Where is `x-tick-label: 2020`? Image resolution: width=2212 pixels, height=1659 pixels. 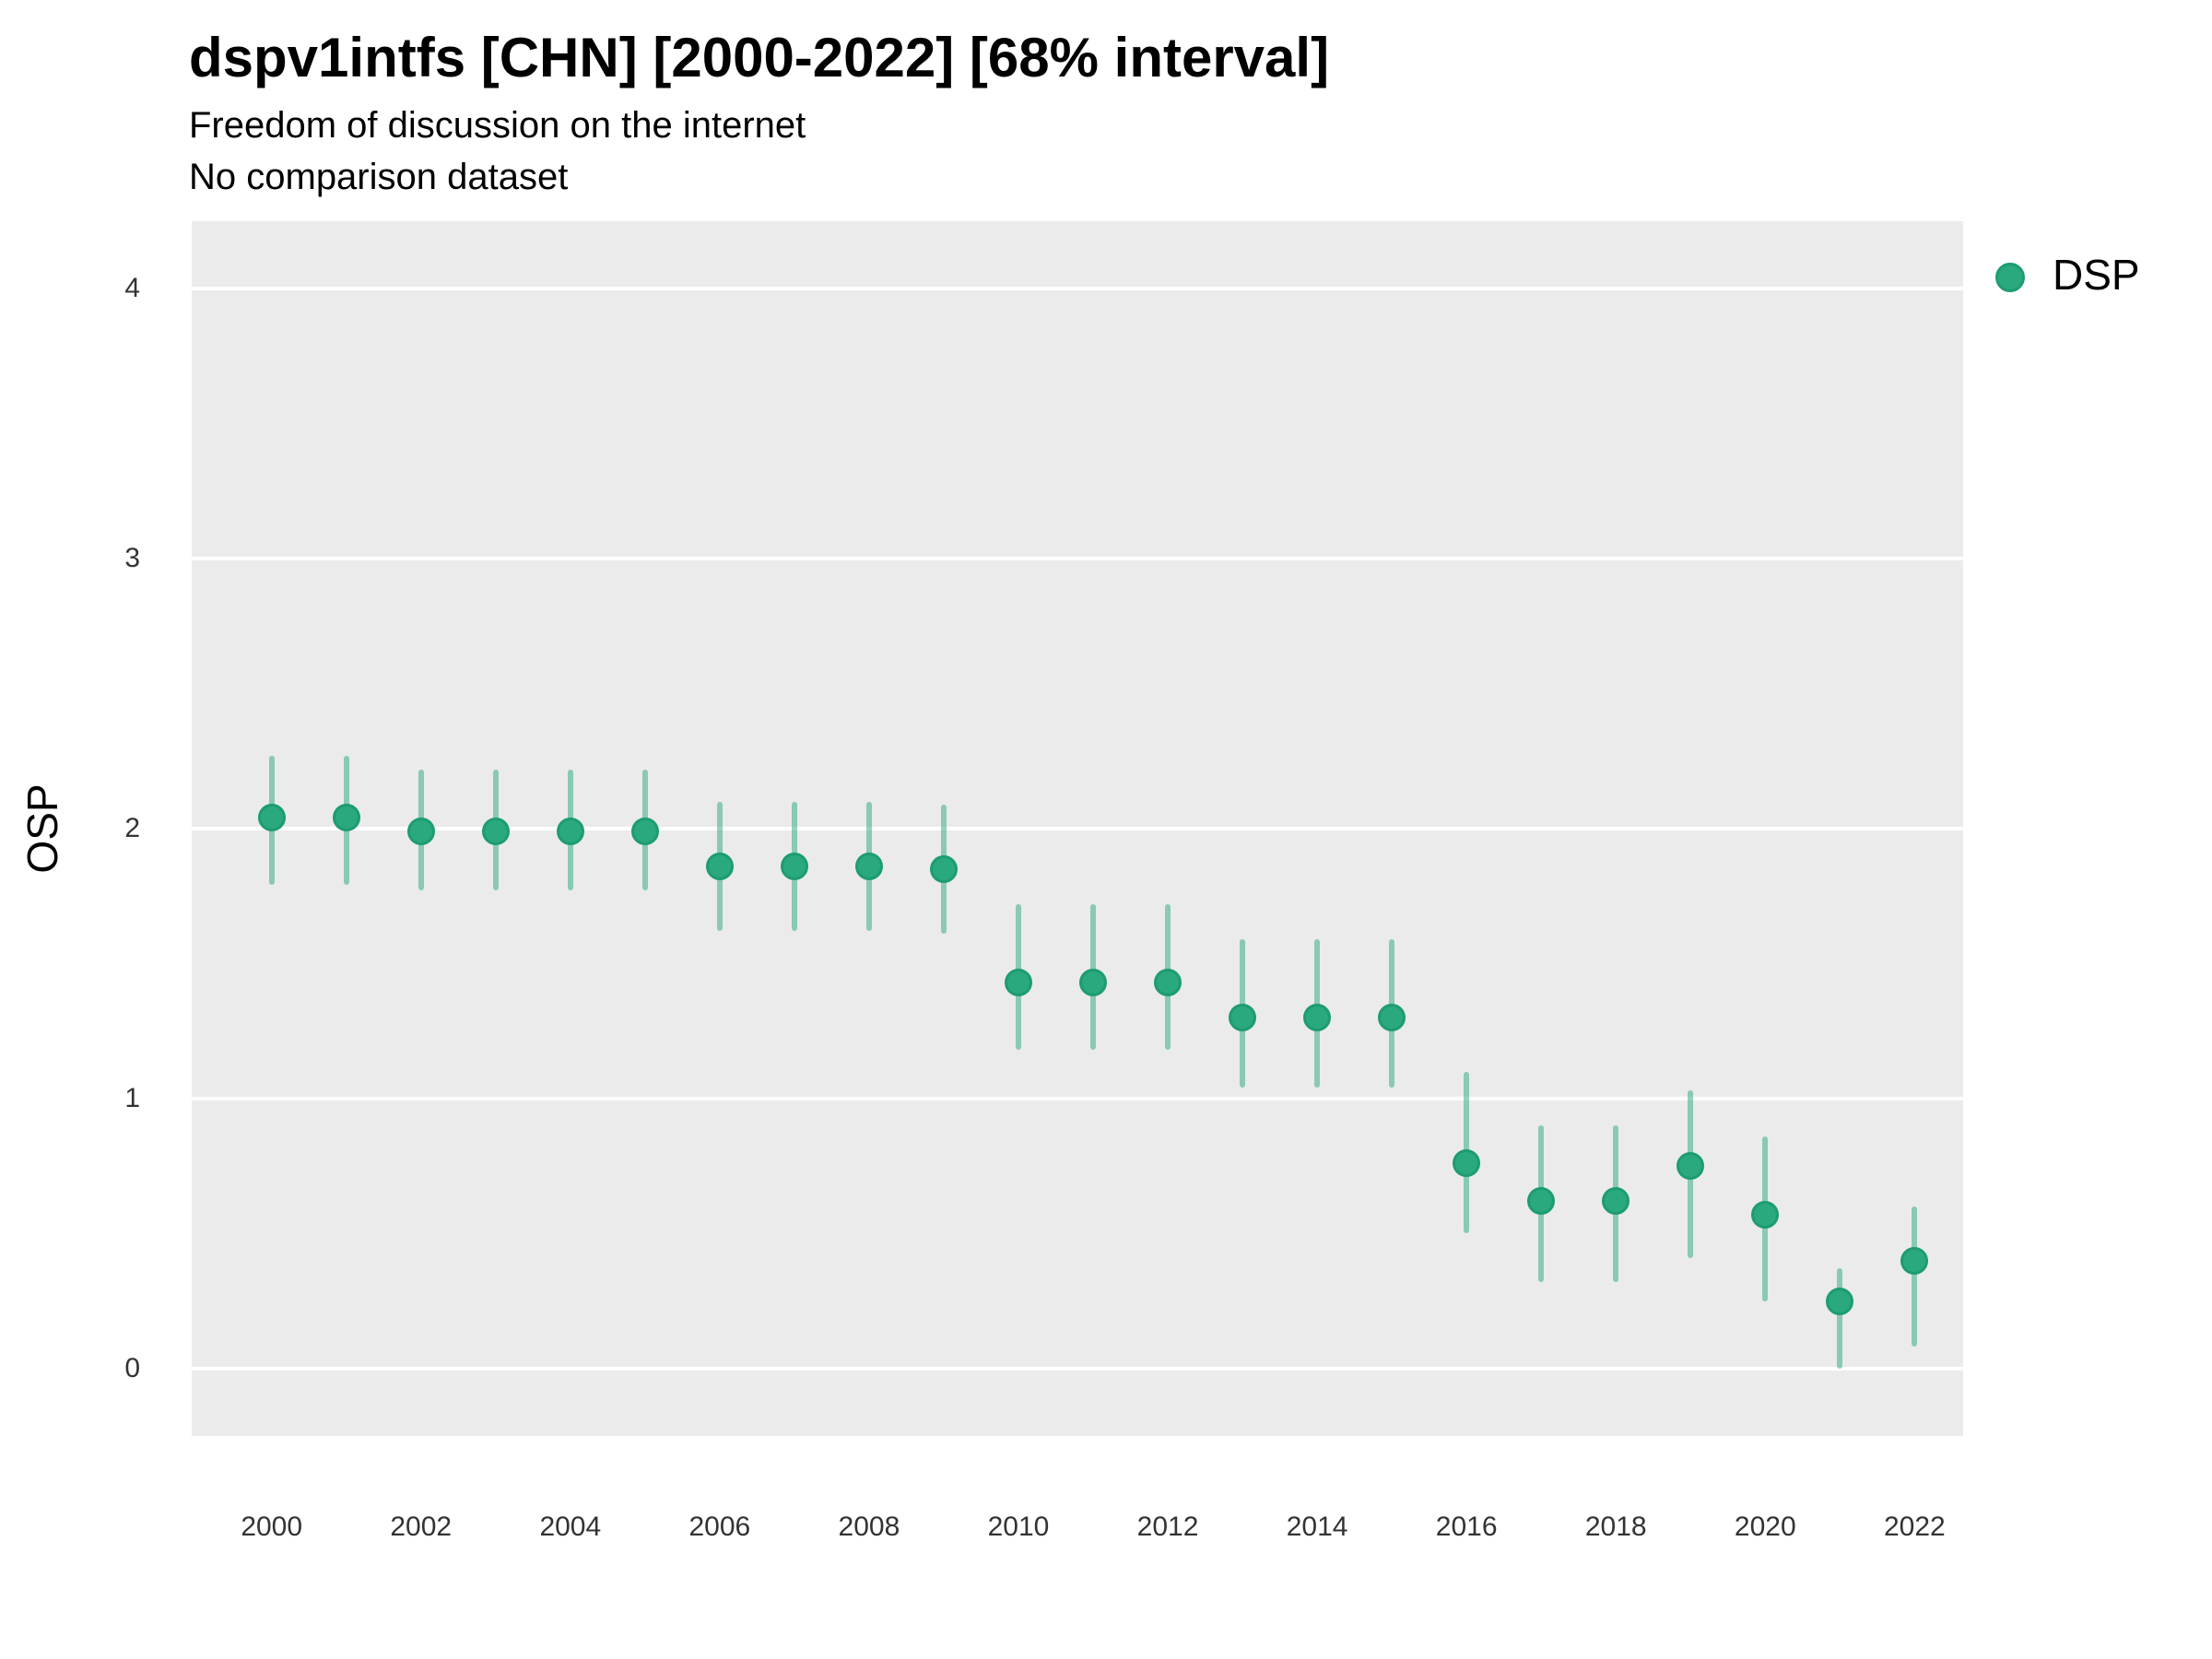
x-tick-label: 2020 is located at coordinates (1765, 1527).